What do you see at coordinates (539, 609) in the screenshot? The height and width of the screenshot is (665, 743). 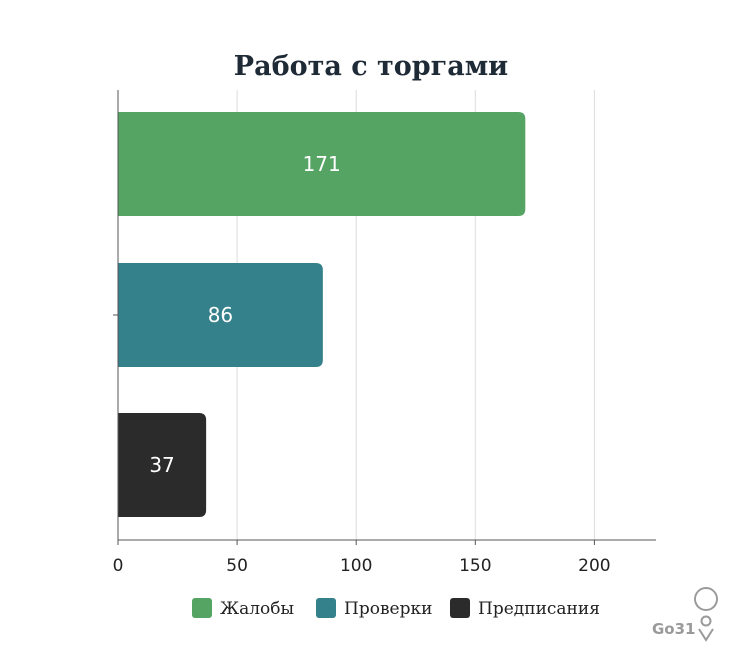 I see `legend-label: Предписания` at bounding box center [539, 609].